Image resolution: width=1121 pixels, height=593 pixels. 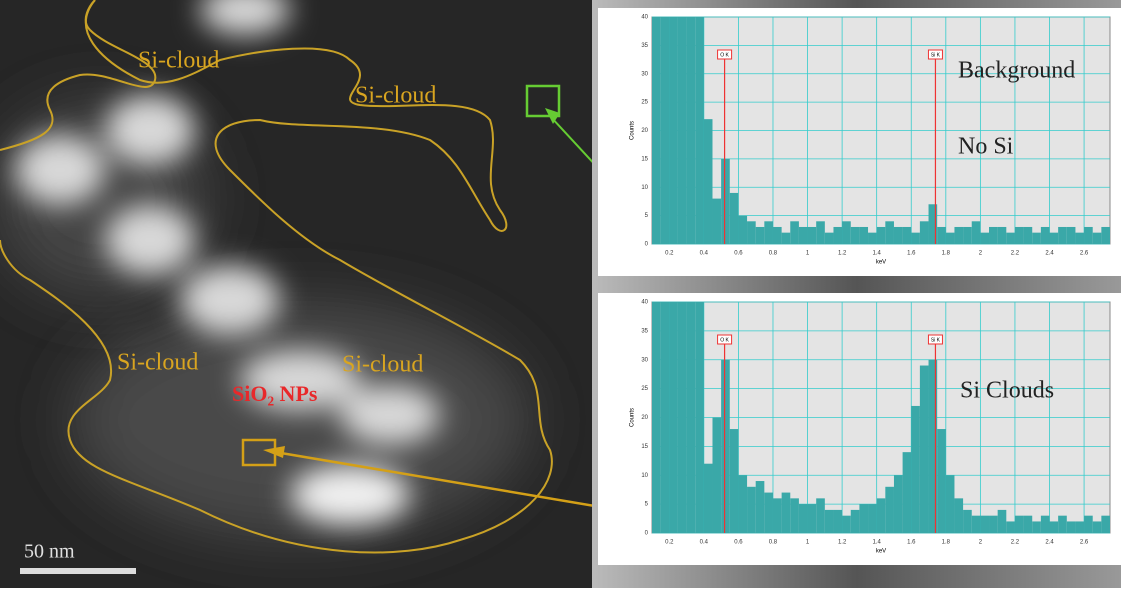 I want to click on scale-label: 50 nm, so click(x=49, y=552).